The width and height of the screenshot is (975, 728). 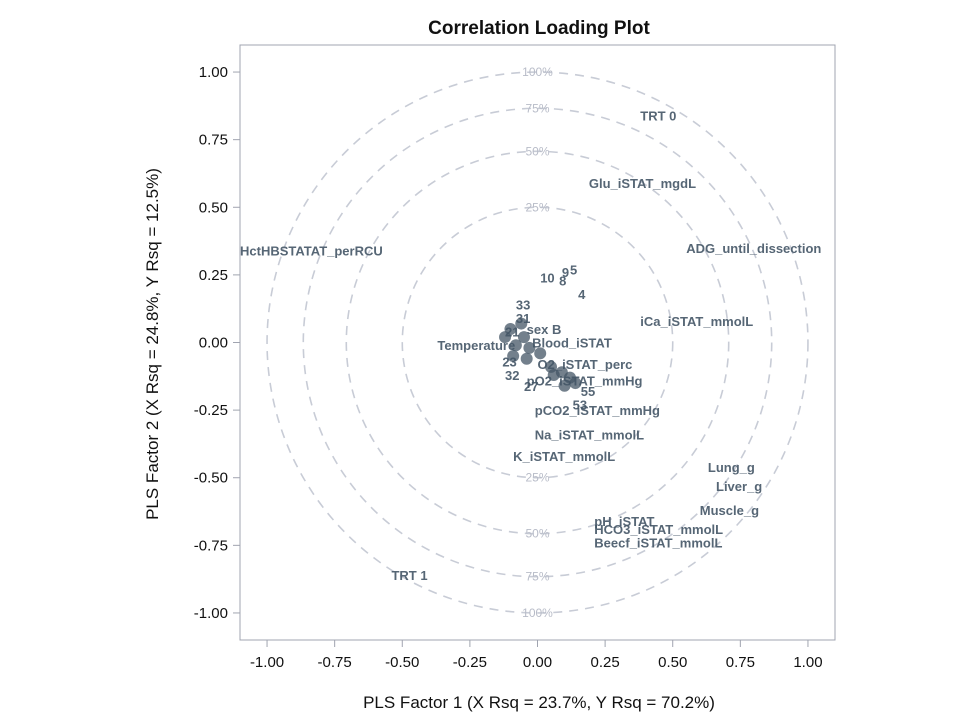 I want to click on y-tick-label: -0.25, so click(x=211, y=410).